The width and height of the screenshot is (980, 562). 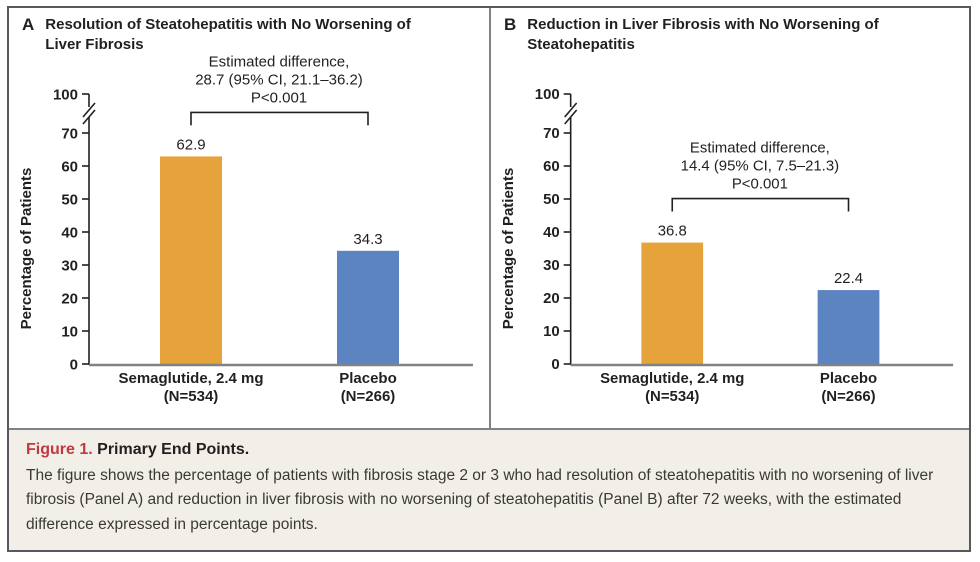 What do you see at coordinates (279, 79) in the screenshot?
I see `annotation-line: 28.7 (95% CI, 21.1–36.2)` at bounding box center [279, 79].